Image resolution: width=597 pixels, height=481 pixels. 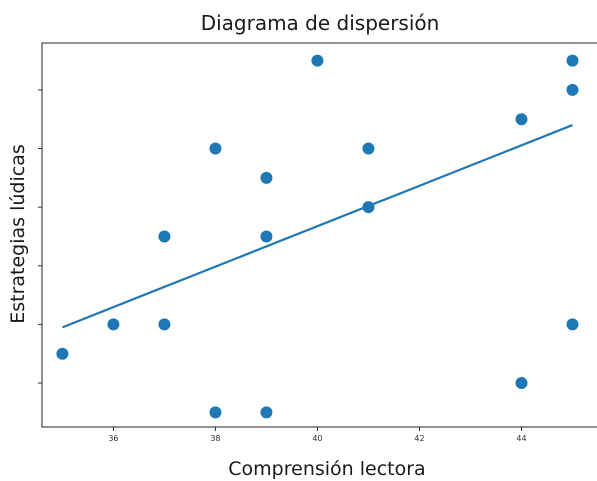 What do you see at coordinates (326, 469) in the screenshot?
I see `x-axis-label: Comprensión lectora` at bounding box center [326, 469].